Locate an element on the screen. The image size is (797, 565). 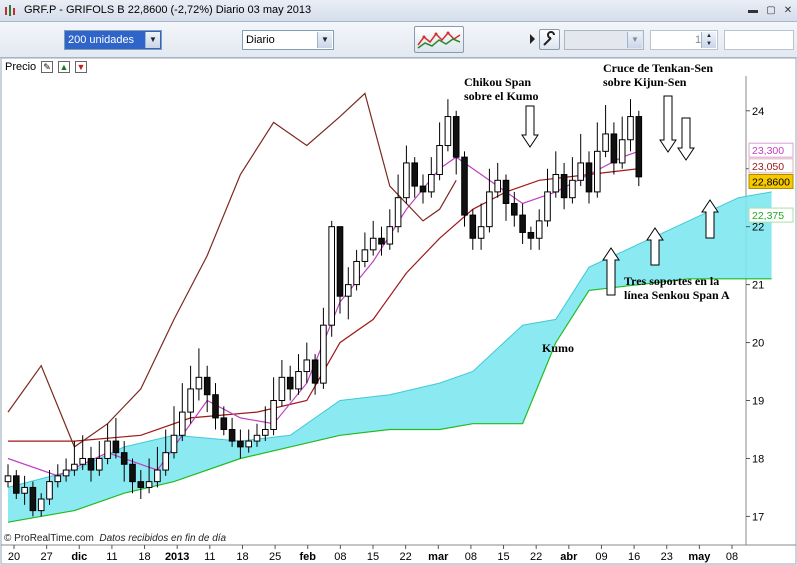
x-tick-label: may is located at coordinates (699, 557).